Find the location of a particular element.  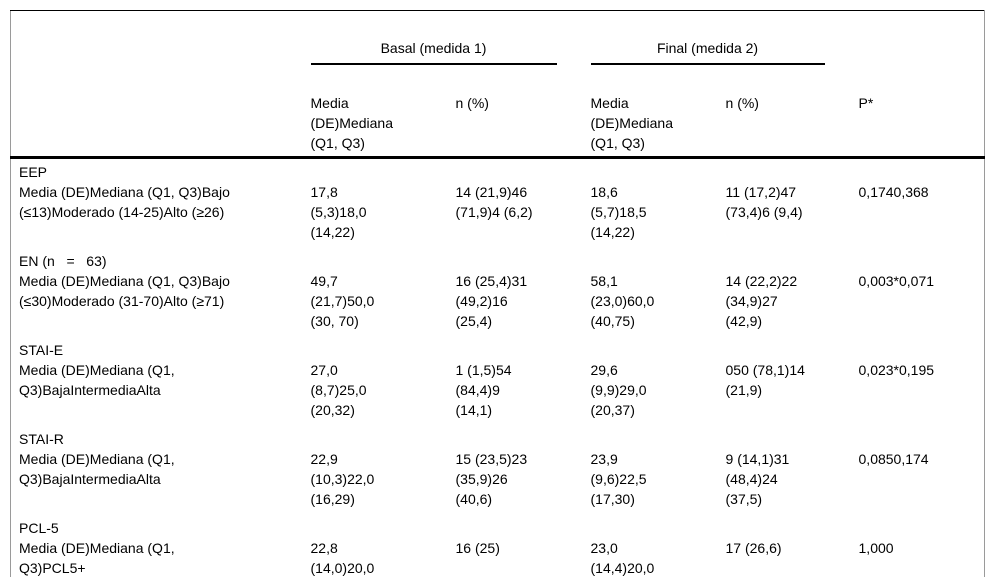

cell-final-media: 29,6 (9,9)29,0 (20,37) is located at coordinates (618, 390).